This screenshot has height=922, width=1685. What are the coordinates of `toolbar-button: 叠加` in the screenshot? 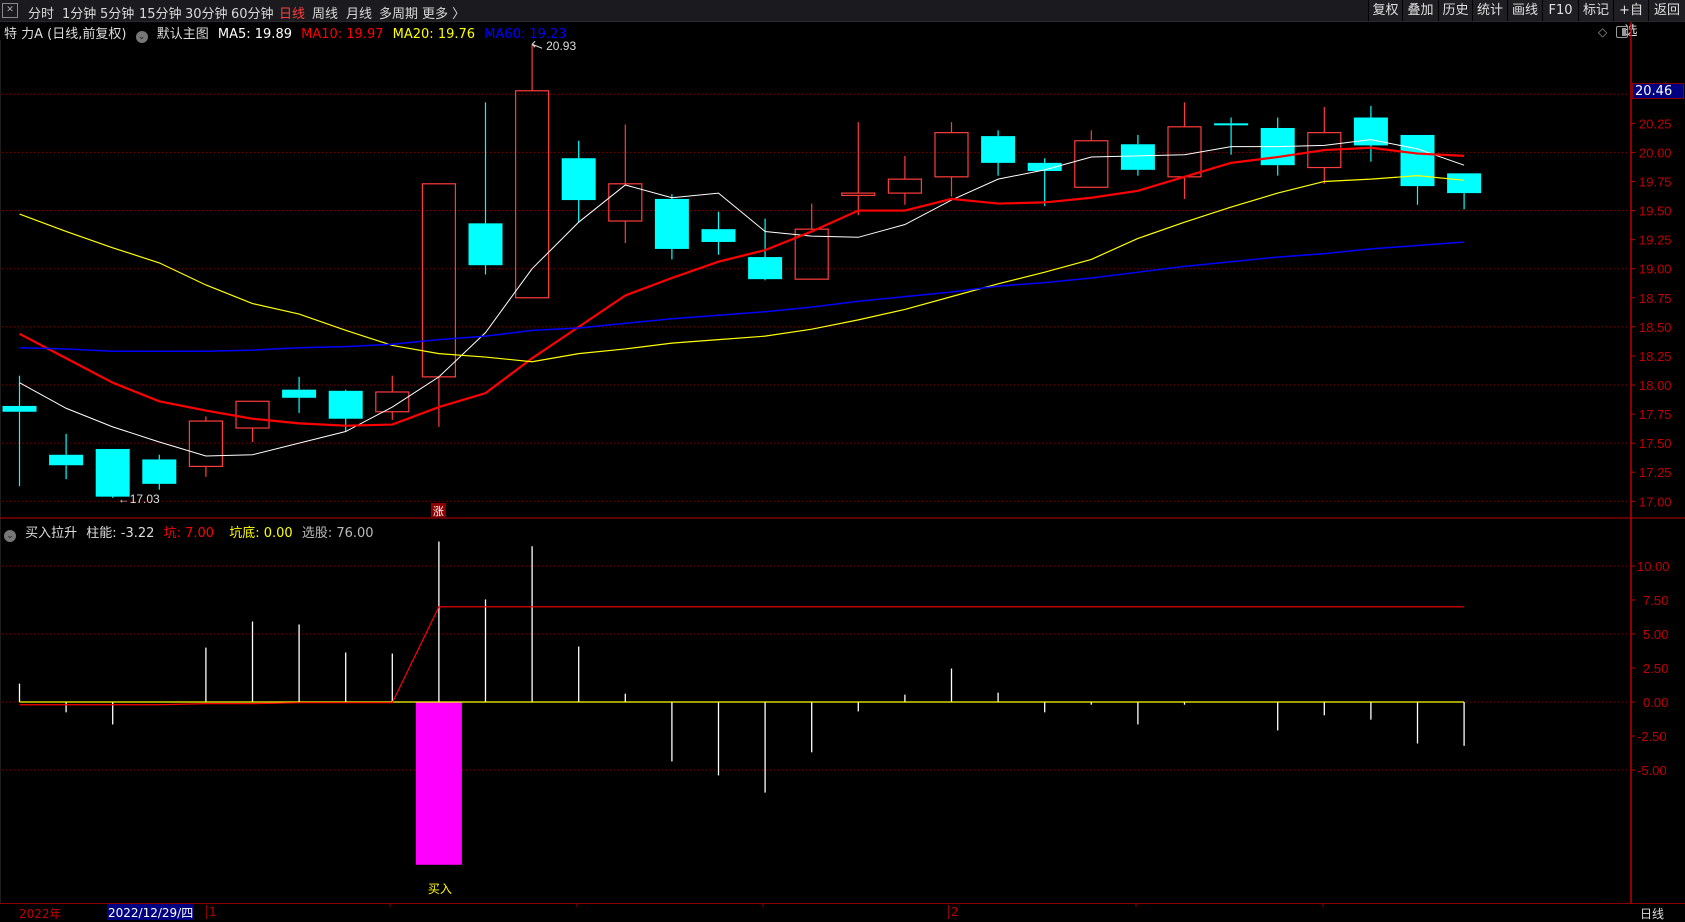 It's located at (1420, 10).